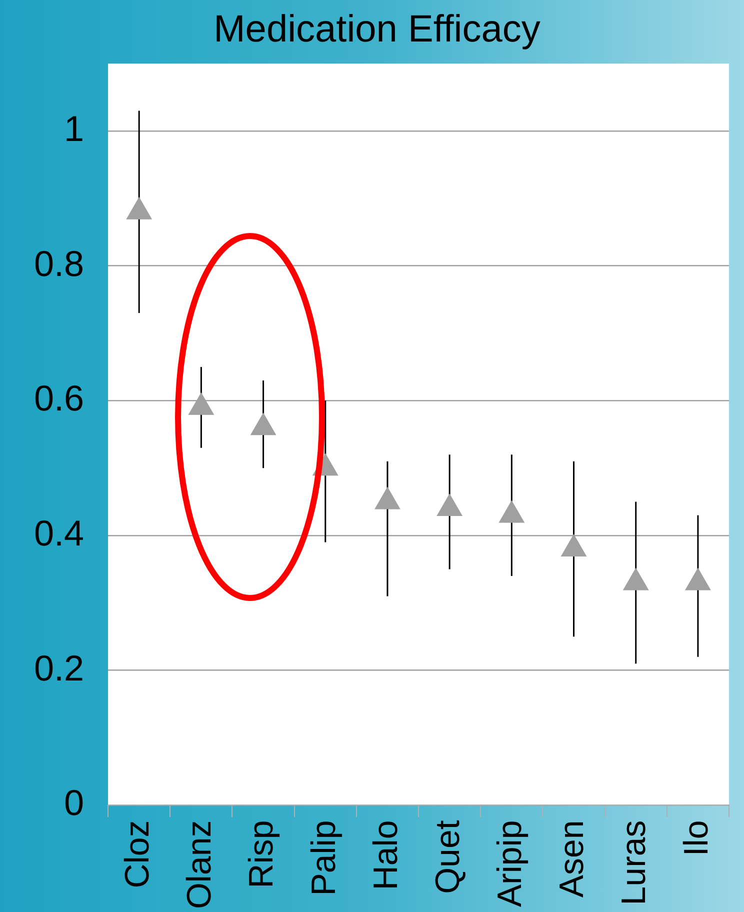 Image resolution: width=744 pixels, height=912 pixels. I want to click on y-tick-label: 1, so click(74, 128).